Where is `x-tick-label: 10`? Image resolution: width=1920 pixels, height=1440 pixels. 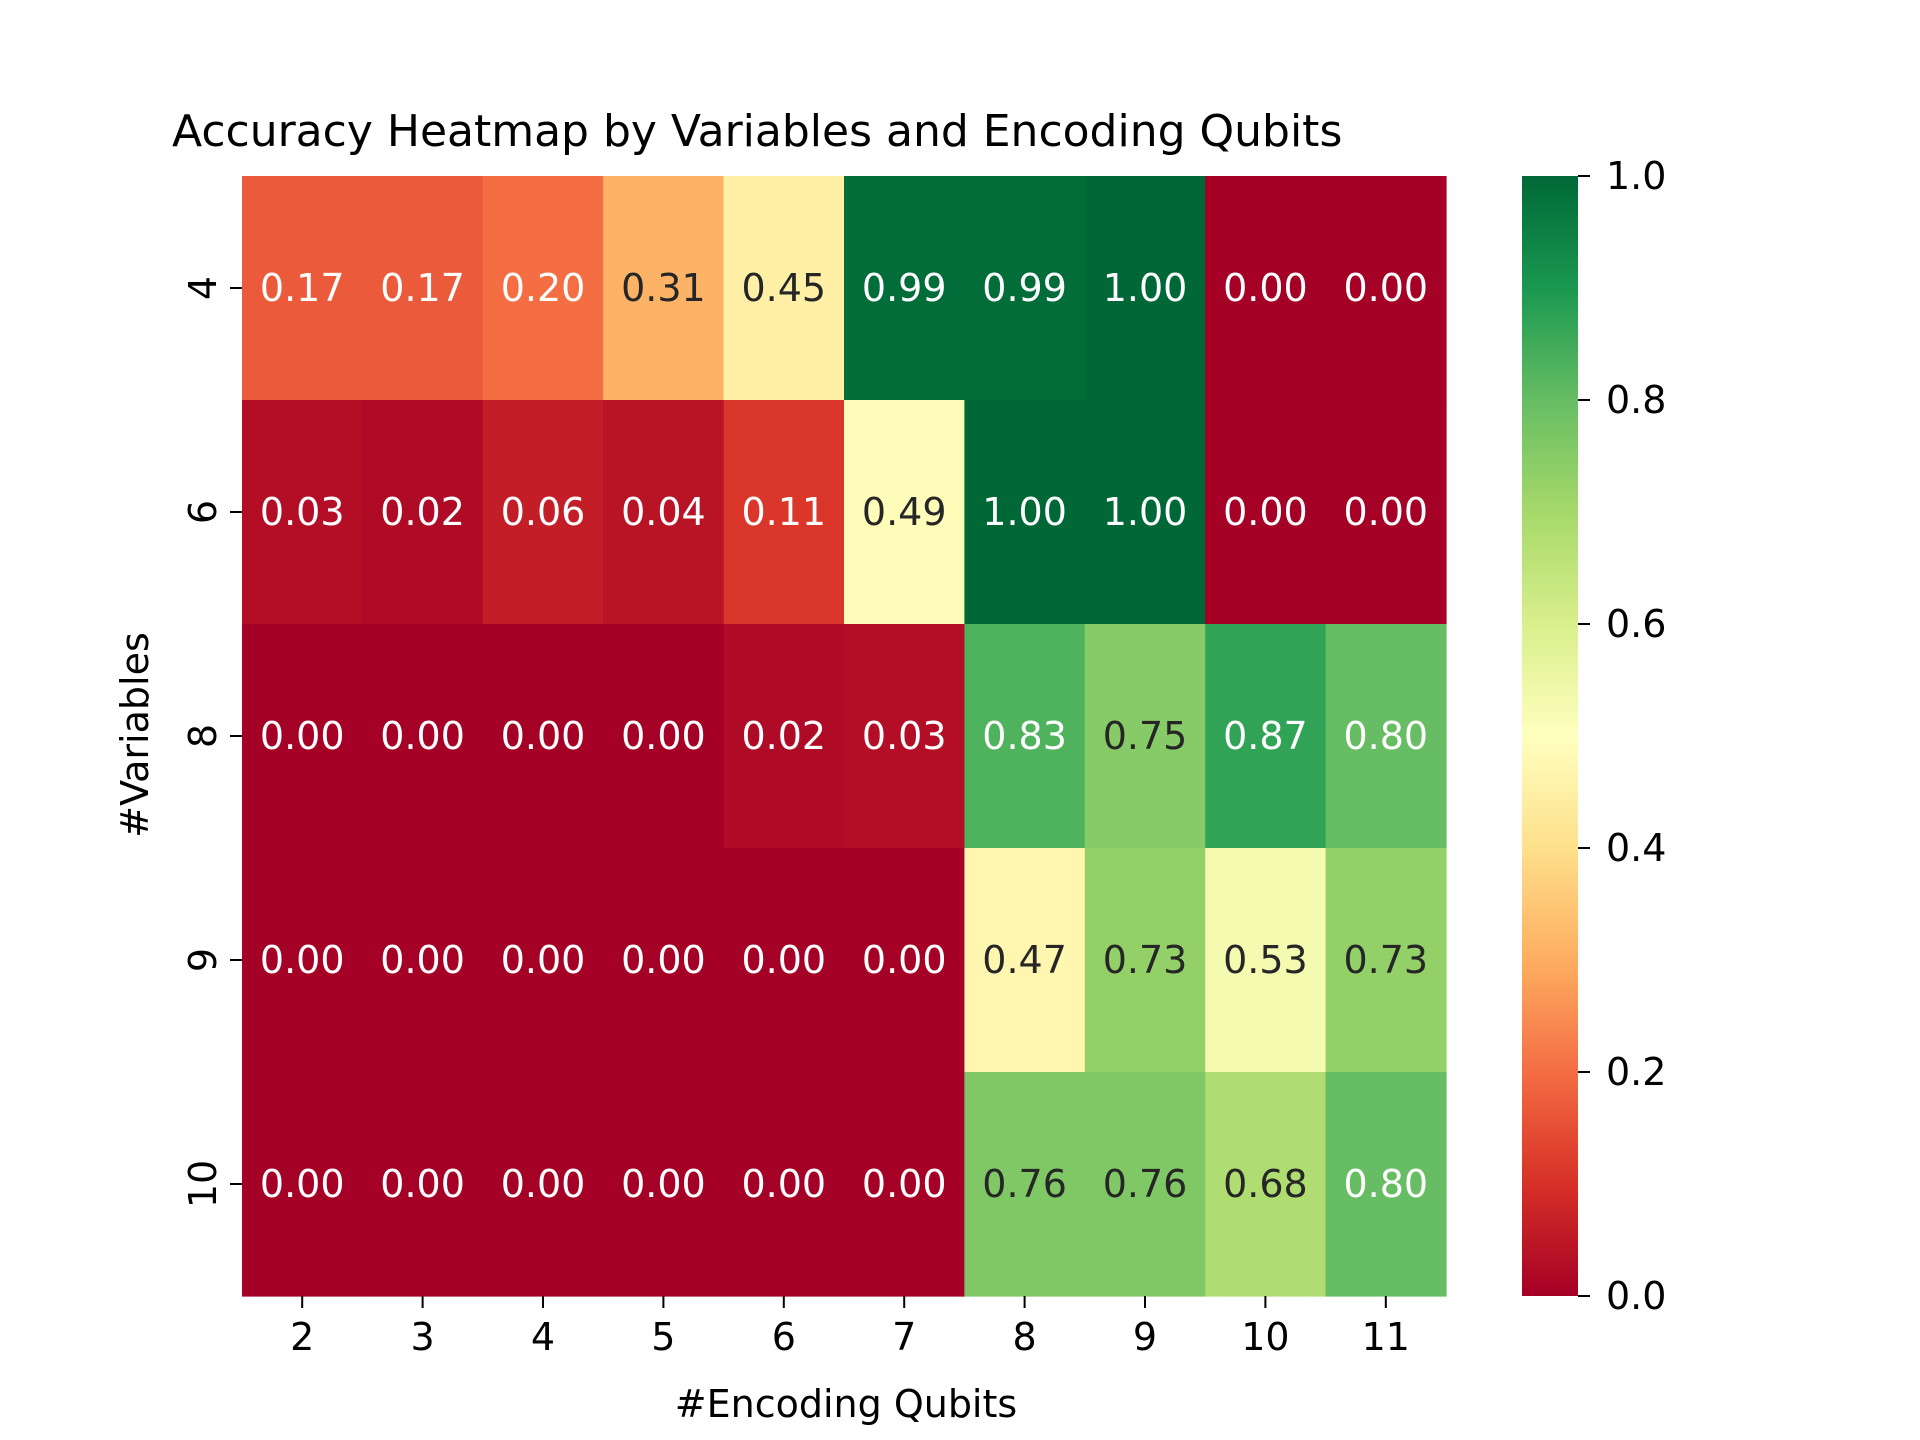 x-tick-label: 10 is located at coordinates (1265, 1337).